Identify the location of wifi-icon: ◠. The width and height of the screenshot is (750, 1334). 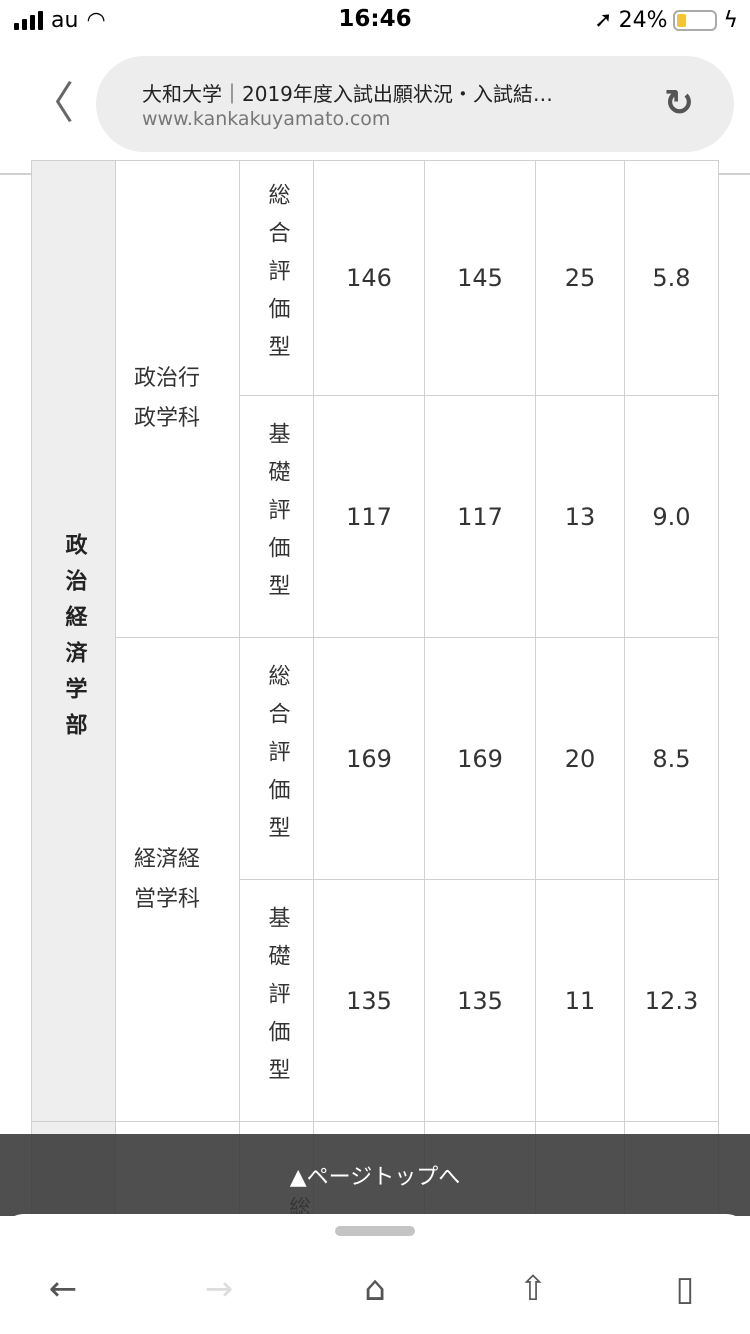
(96, 20).